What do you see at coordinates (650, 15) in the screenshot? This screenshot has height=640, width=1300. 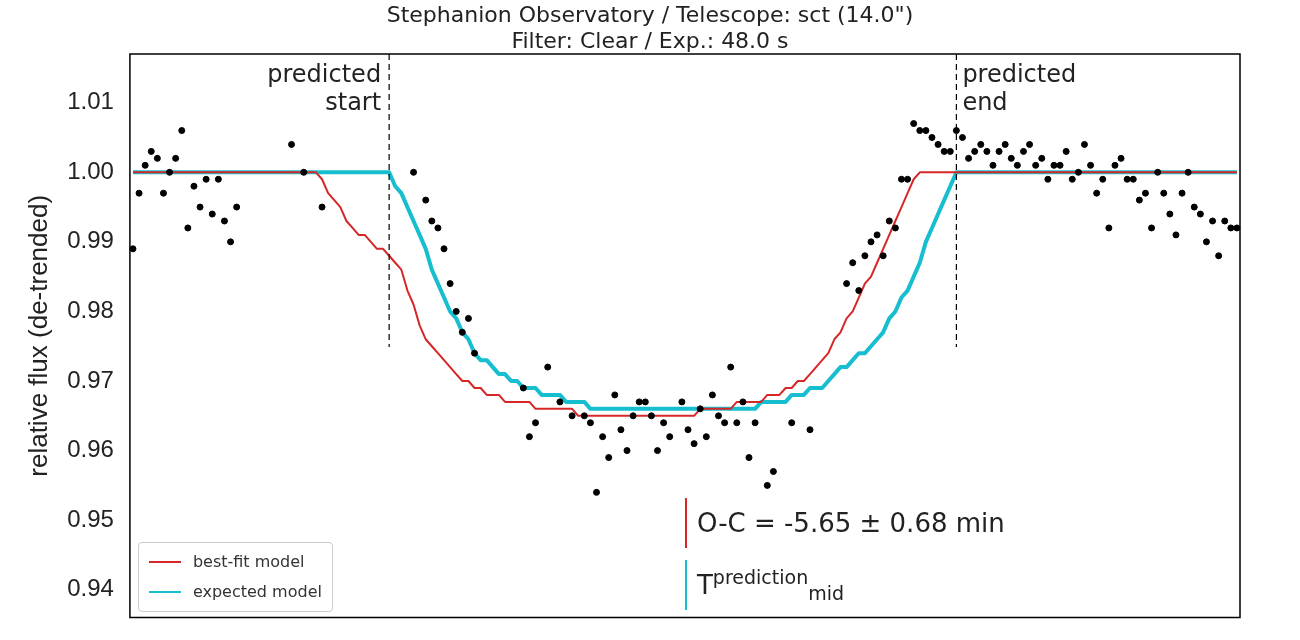 I see `chart-title: Stephanion Observatory / Telescope: sct (14.0")` at bounding box center [650, 15].